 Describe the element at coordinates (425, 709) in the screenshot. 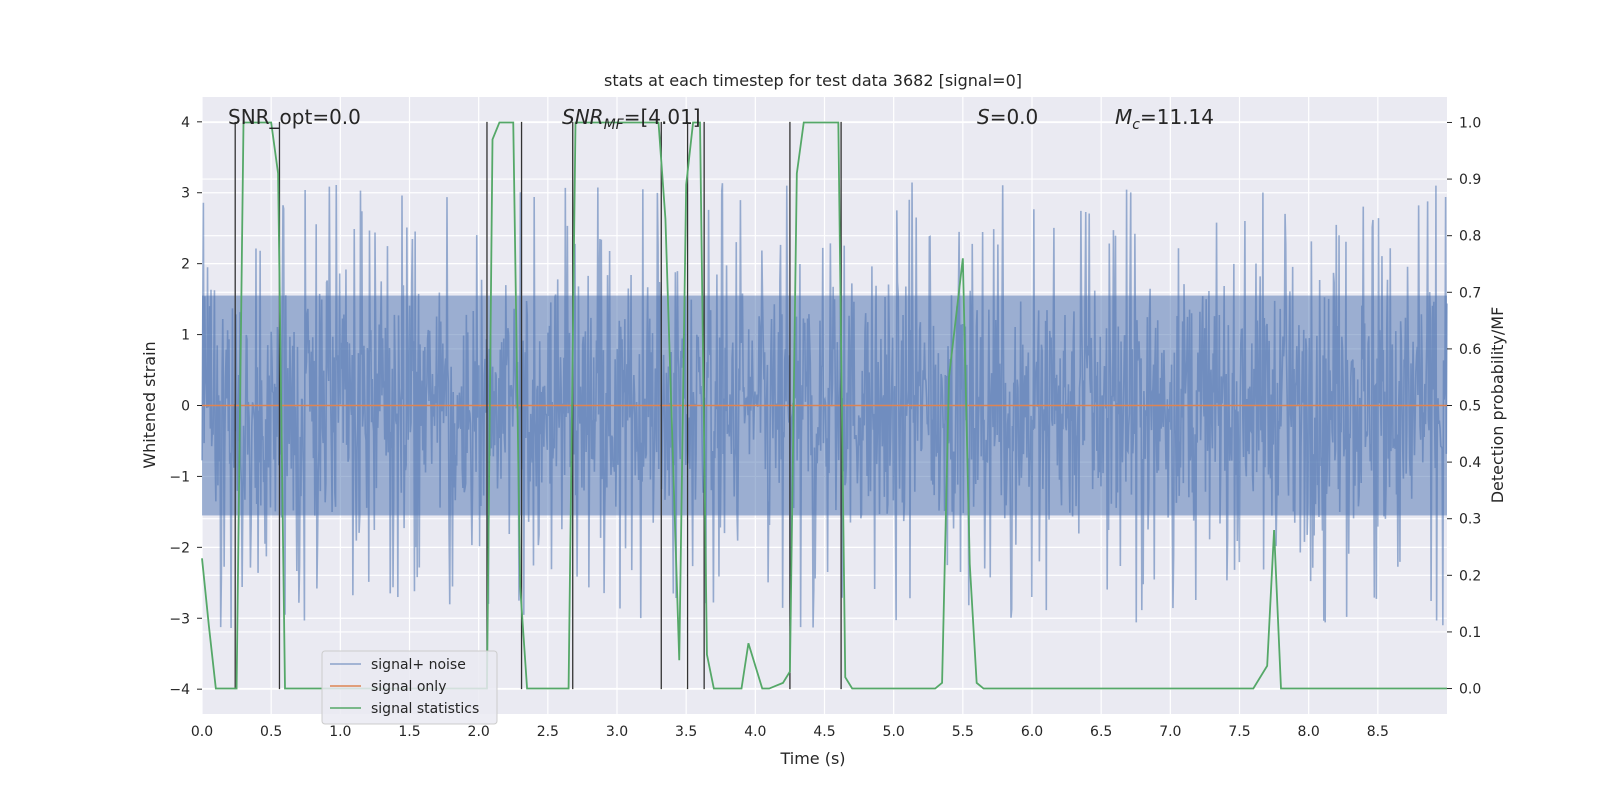

I see `legend-label-statistics: signal statistics` at that location.